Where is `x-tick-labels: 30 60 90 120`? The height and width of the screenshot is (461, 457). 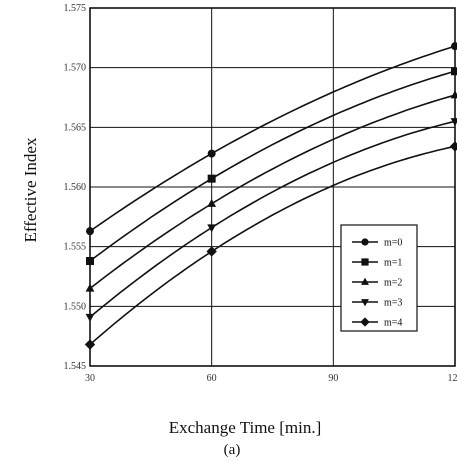 x-tick-labels: 30 60 90 120 is located at coordinates (271, 378).